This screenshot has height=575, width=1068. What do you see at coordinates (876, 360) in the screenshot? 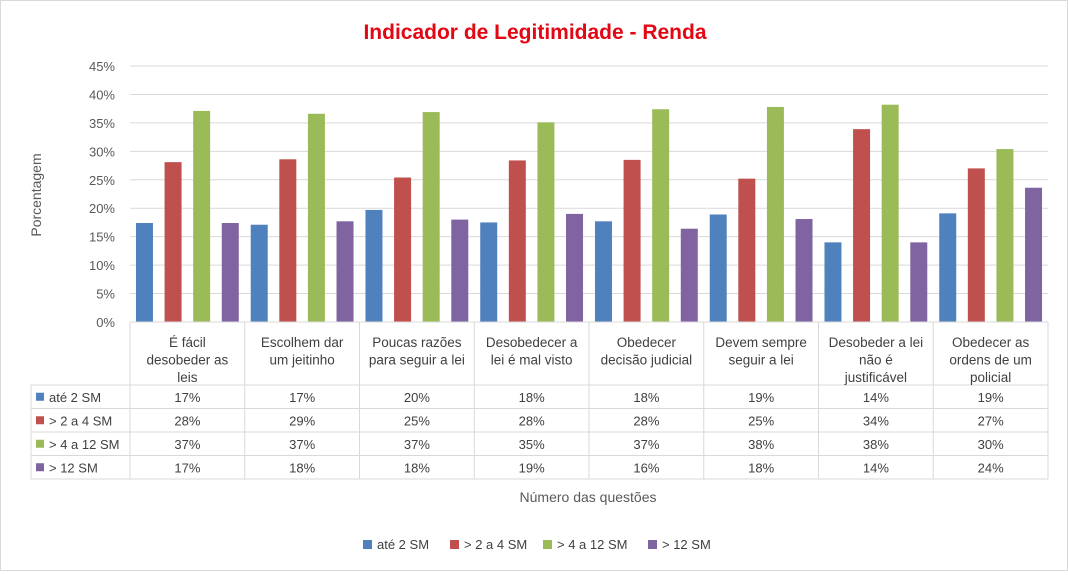
I see `category-label: Desobeder a lei não é justificável` at bounding box center [876, 360].